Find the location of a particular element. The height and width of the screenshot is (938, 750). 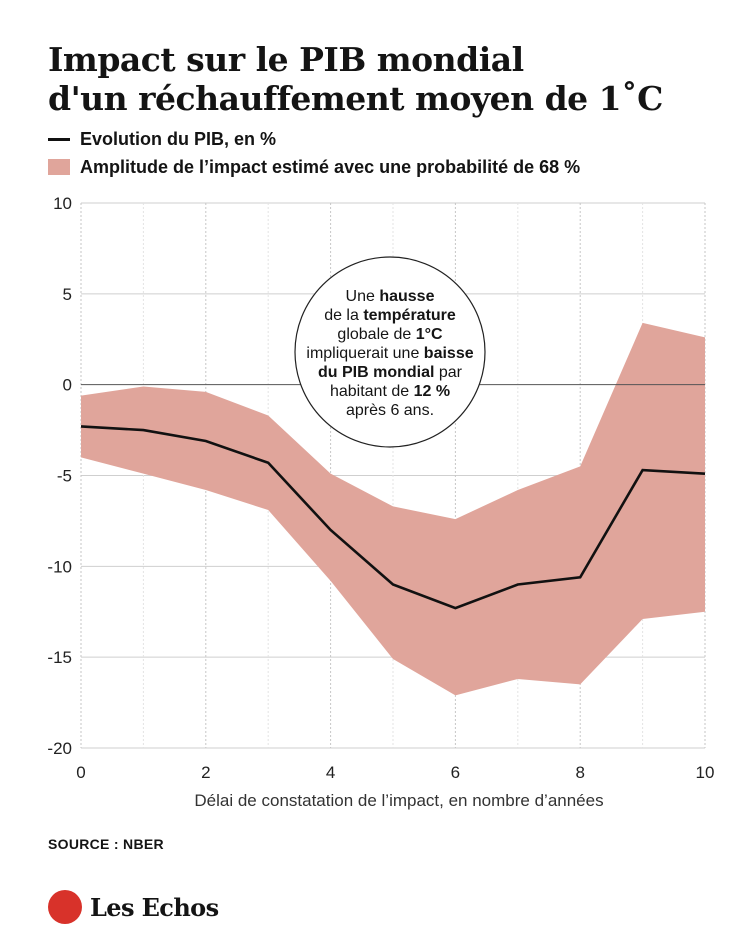

x-tick-label: 4 is located at coordinates (330, 772).